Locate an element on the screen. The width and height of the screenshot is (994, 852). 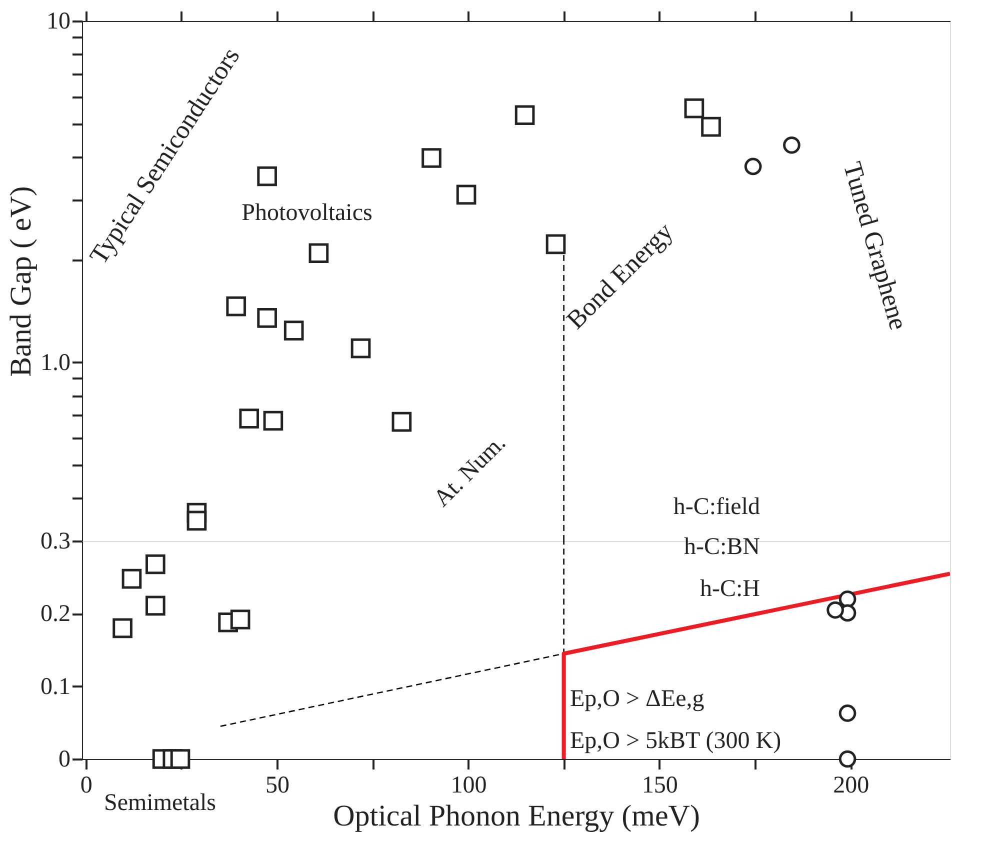
y-tick-label: 0 is located at coordinates (64, 759).